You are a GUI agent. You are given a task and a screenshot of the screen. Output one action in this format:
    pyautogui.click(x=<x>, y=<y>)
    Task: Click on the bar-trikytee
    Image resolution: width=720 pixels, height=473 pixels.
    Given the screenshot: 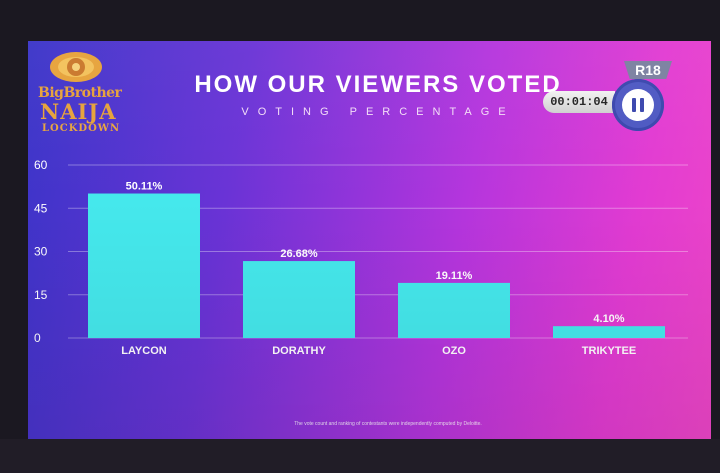 What is the action you would take?
    pyautogui.click(x=609, y=332)
    